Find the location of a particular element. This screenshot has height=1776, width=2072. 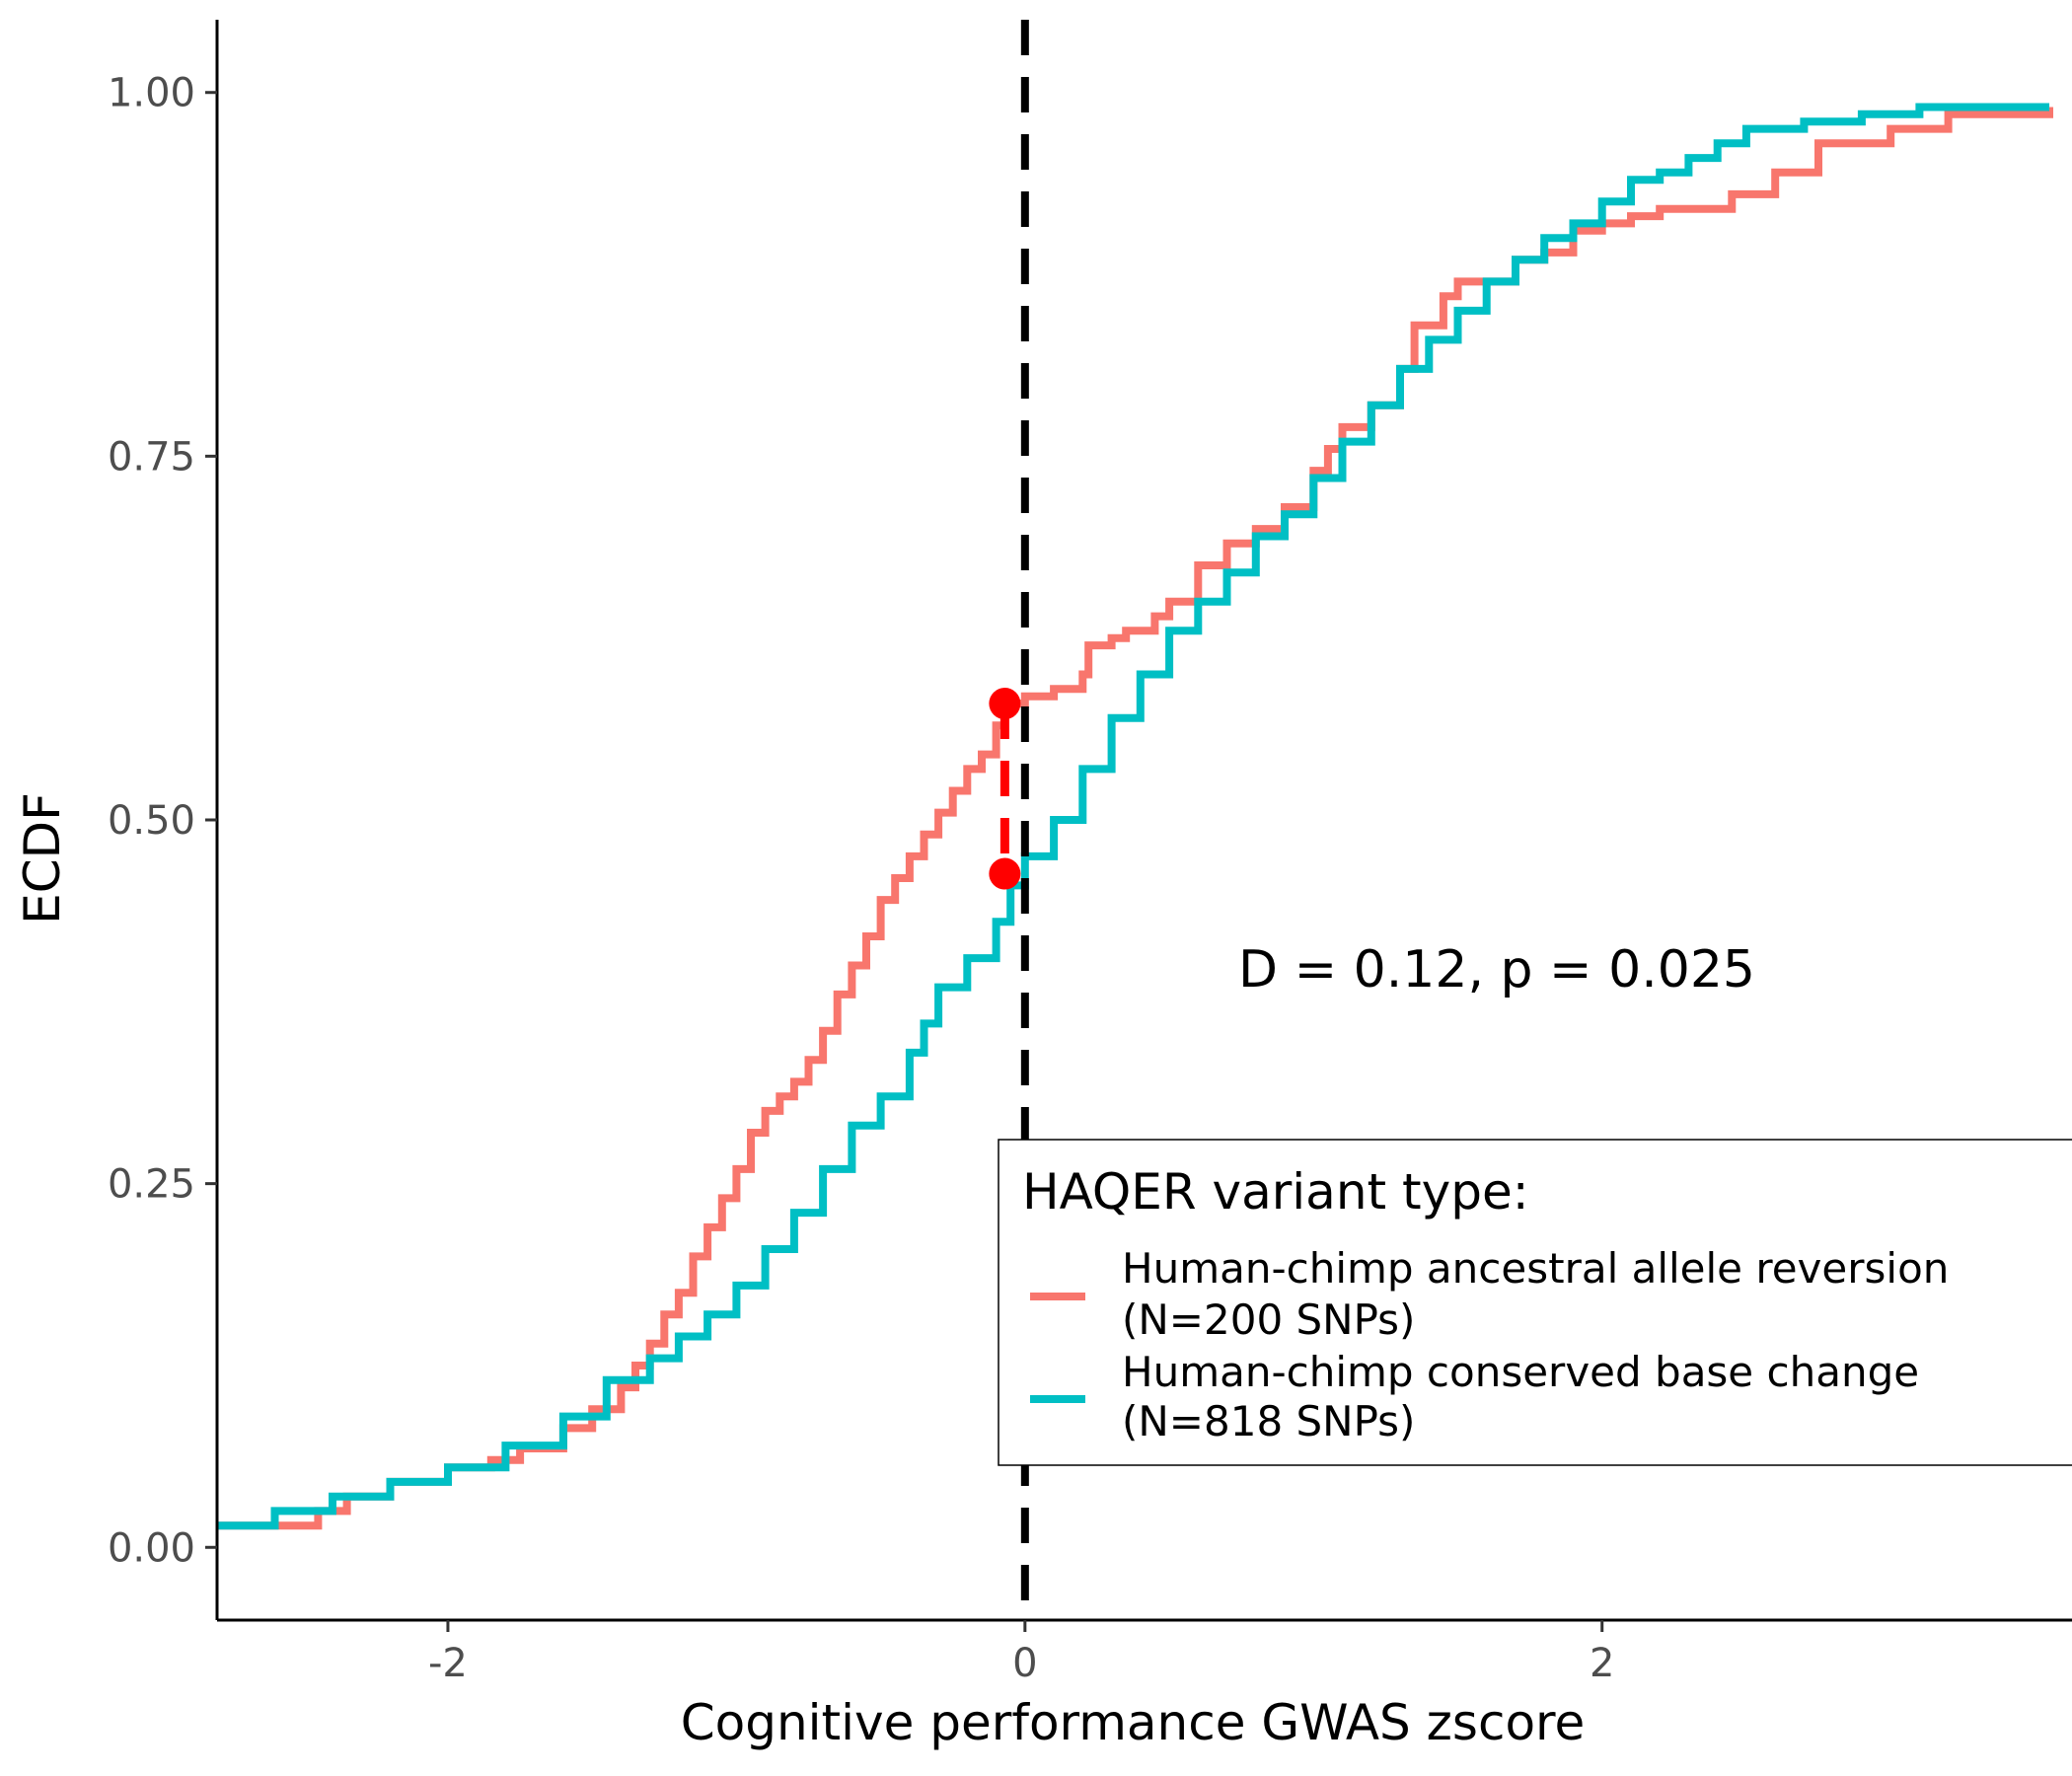

y-tick-label-2: 0.50 is located at coordinates (152, 821).